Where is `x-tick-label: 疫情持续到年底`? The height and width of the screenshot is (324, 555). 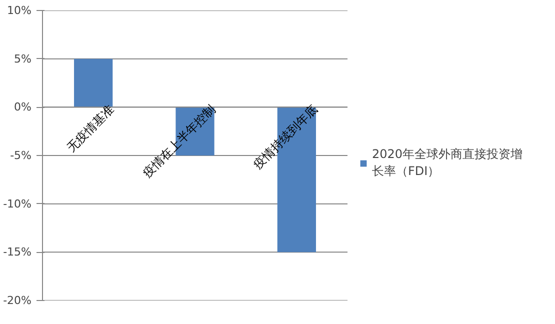
x-tick-label: 疫情持续到年底 is located at coordinates (285, 137).